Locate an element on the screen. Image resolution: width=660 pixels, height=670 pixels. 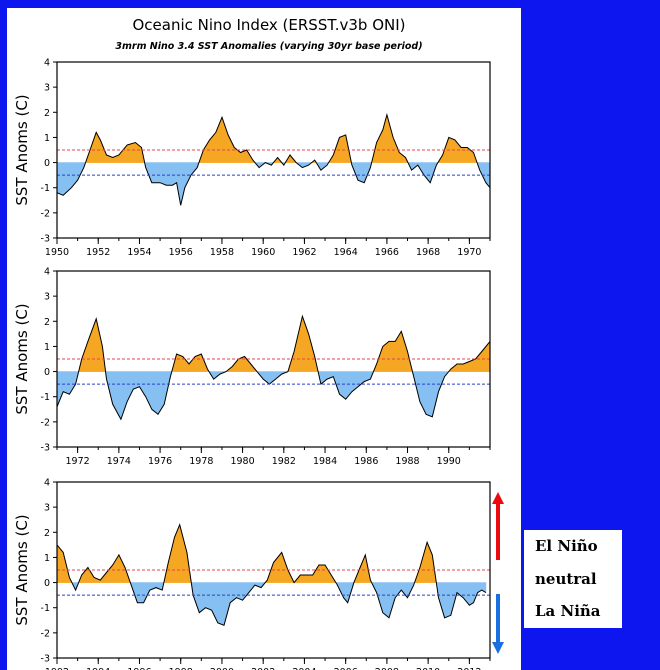
x-tick-label: 2010 is located at coordinates (428, 668).